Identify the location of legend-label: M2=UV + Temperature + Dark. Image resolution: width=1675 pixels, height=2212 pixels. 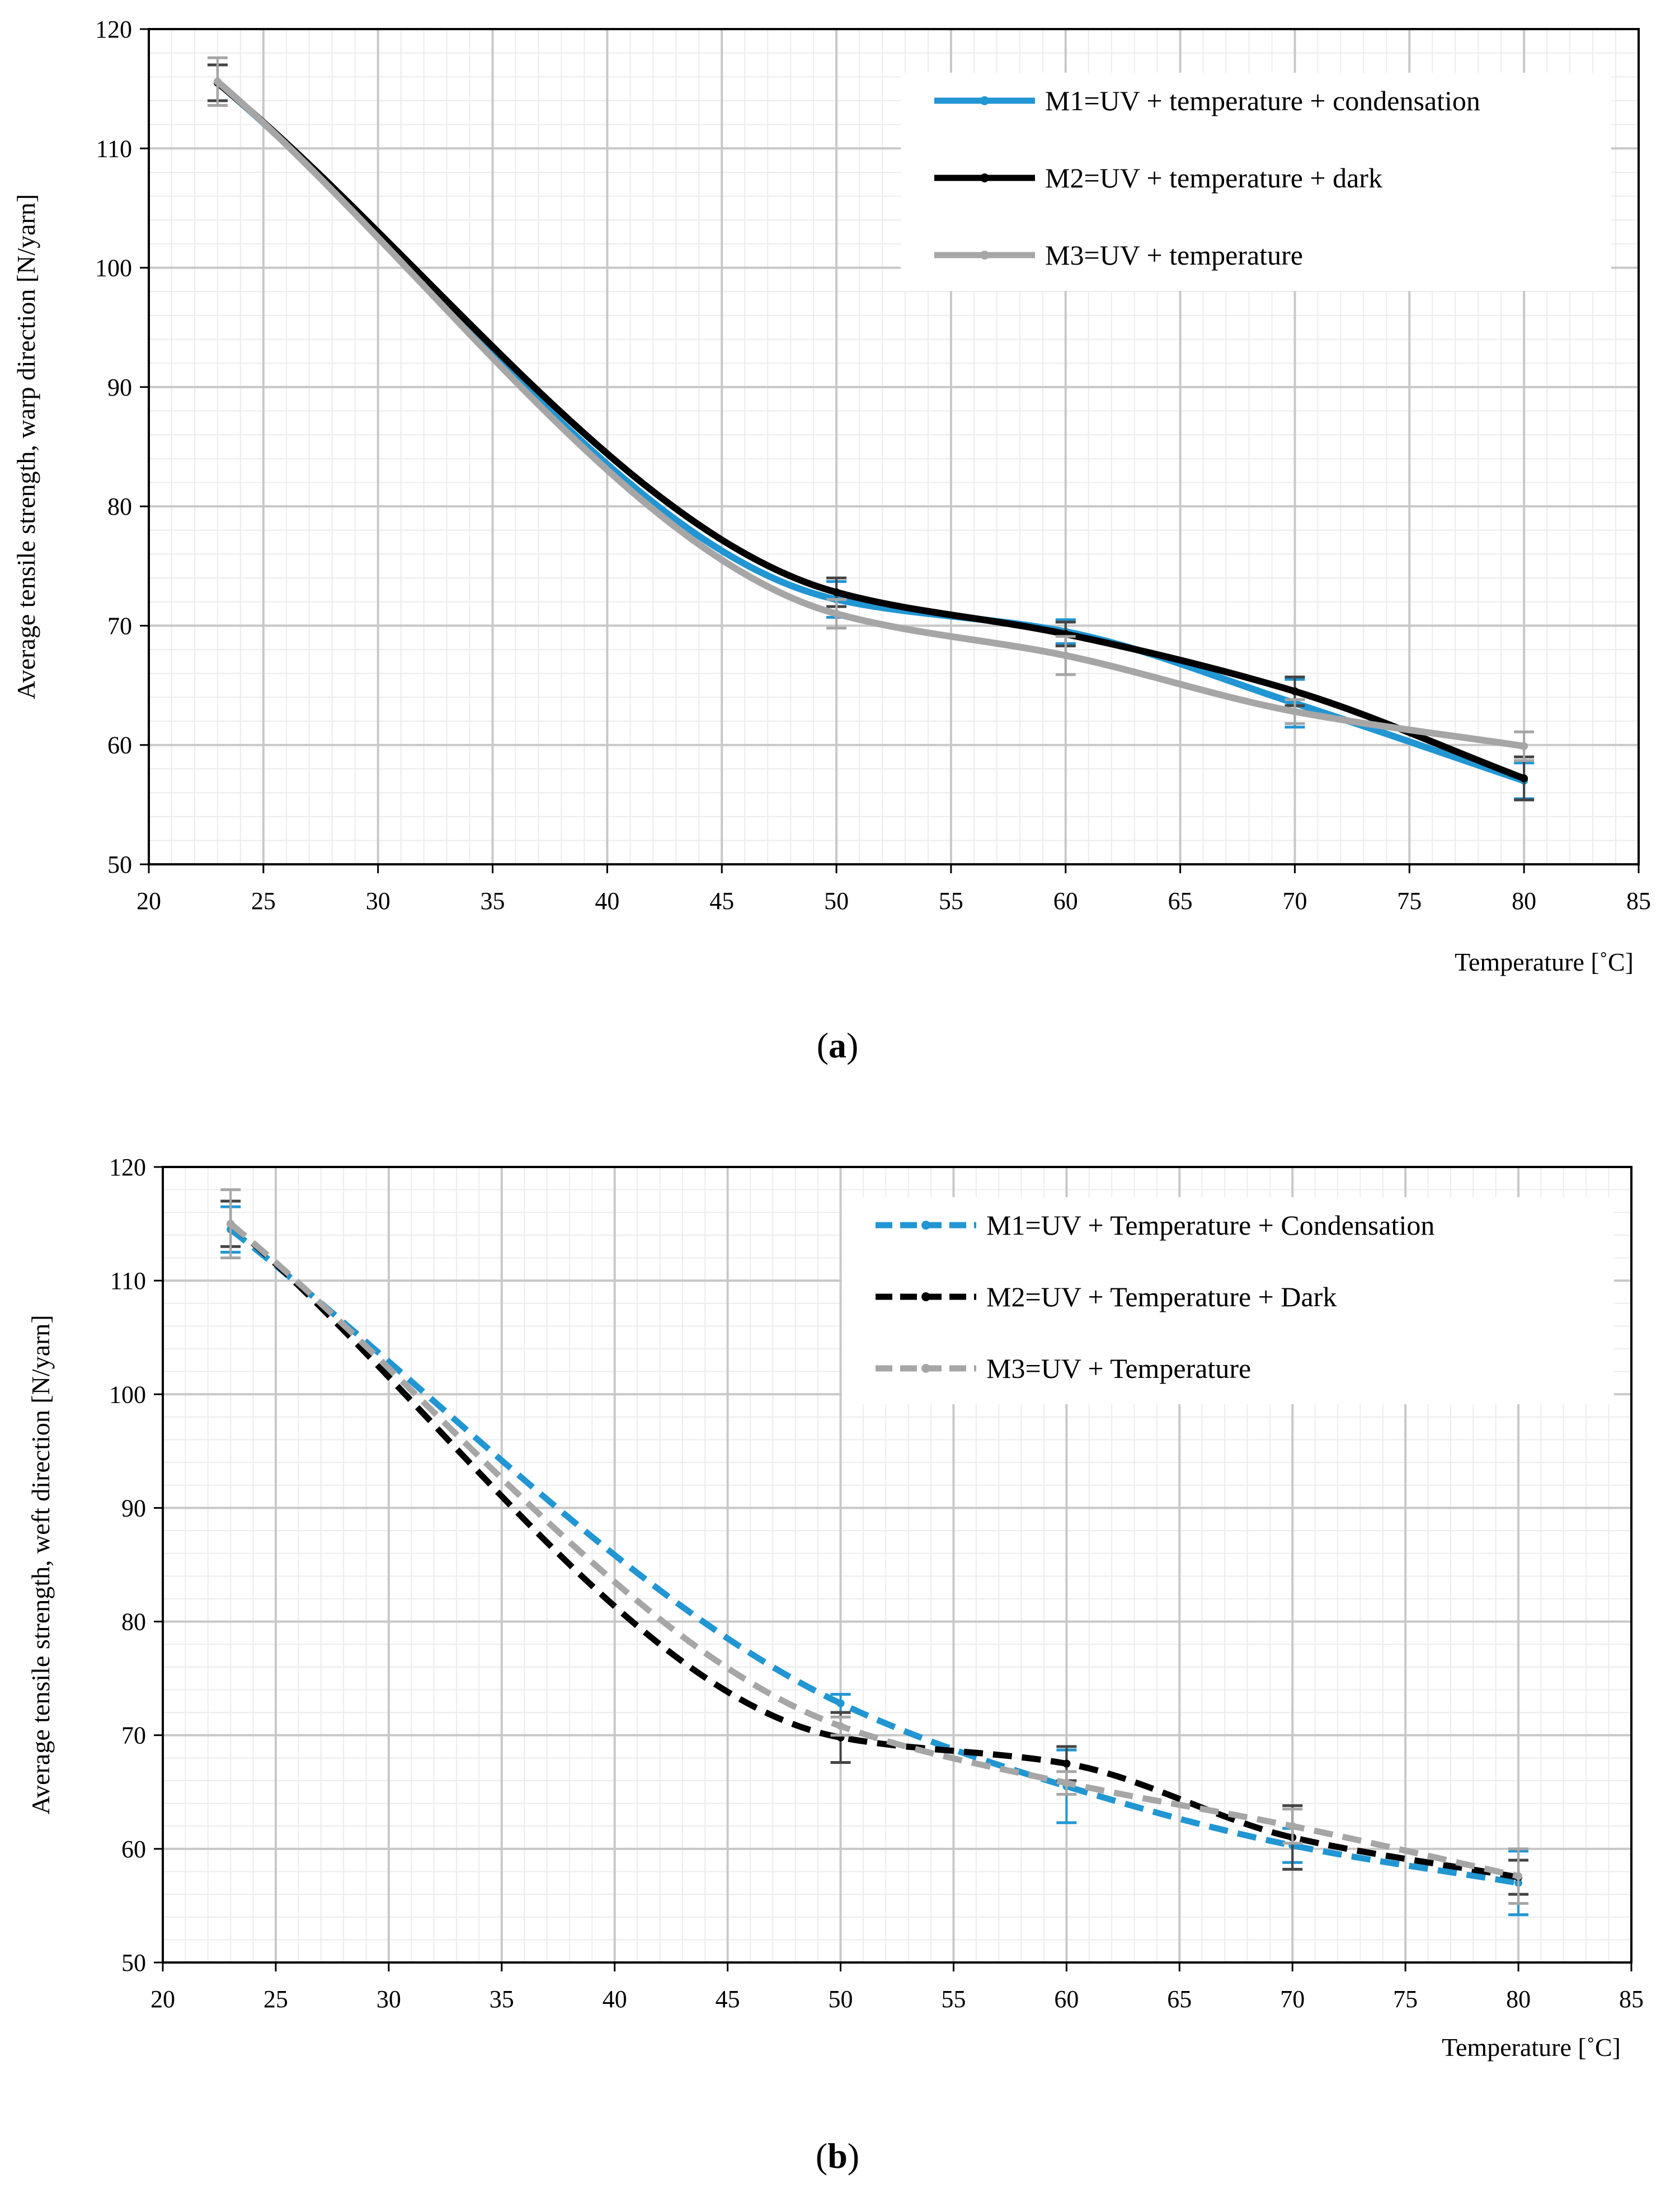
(1161, 1296).